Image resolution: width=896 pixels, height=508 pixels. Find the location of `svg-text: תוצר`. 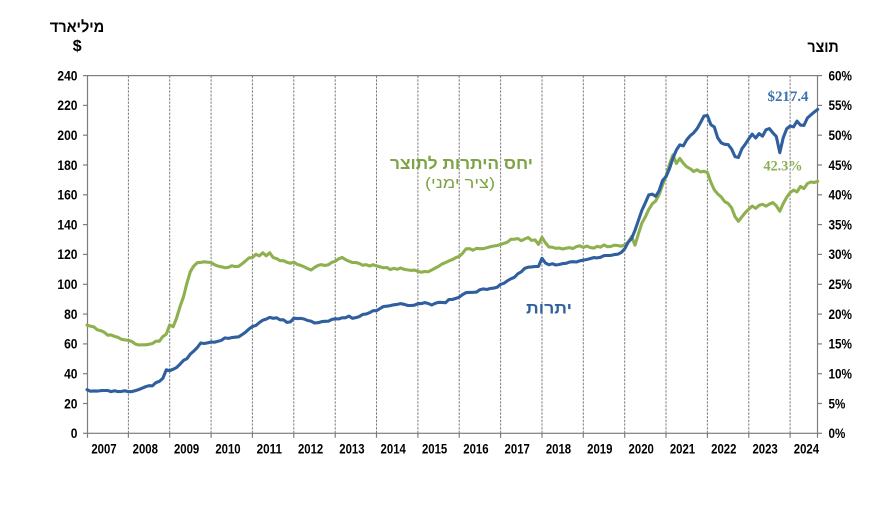

svg-text: תוצר is located at coordinates (822, 47).